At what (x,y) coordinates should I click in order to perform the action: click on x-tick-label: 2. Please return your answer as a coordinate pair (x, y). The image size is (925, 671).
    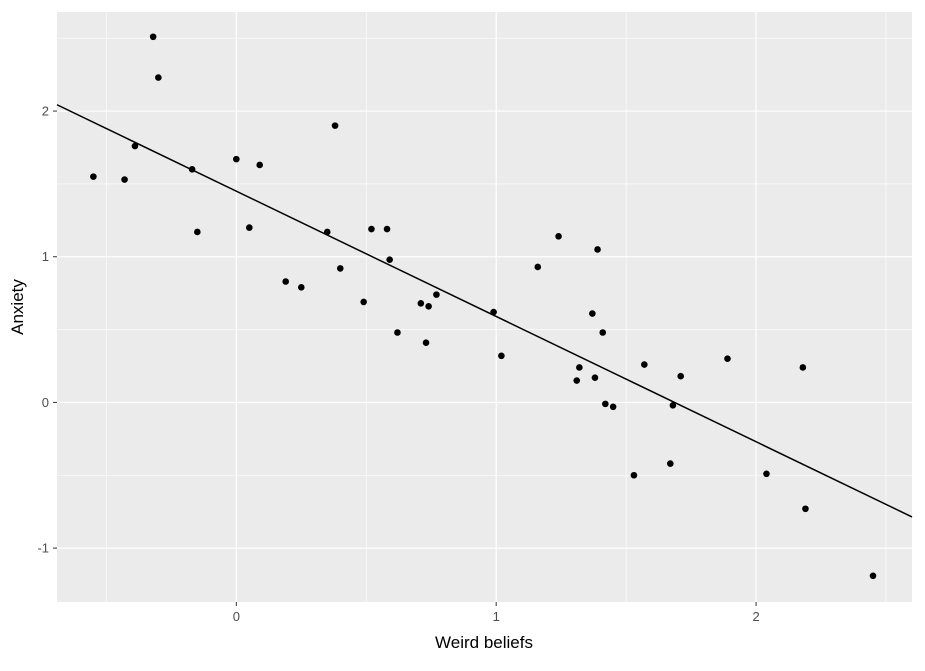
    Looking at the image, I should click on (755, 616).